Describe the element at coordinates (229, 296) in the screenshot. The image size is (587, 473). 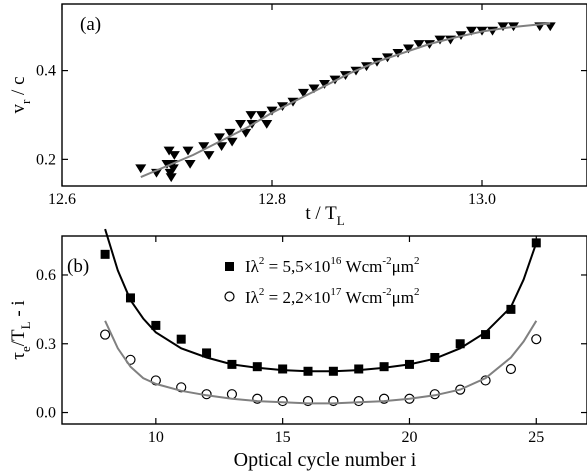
I see `legend-marker-open-circle` at that location.